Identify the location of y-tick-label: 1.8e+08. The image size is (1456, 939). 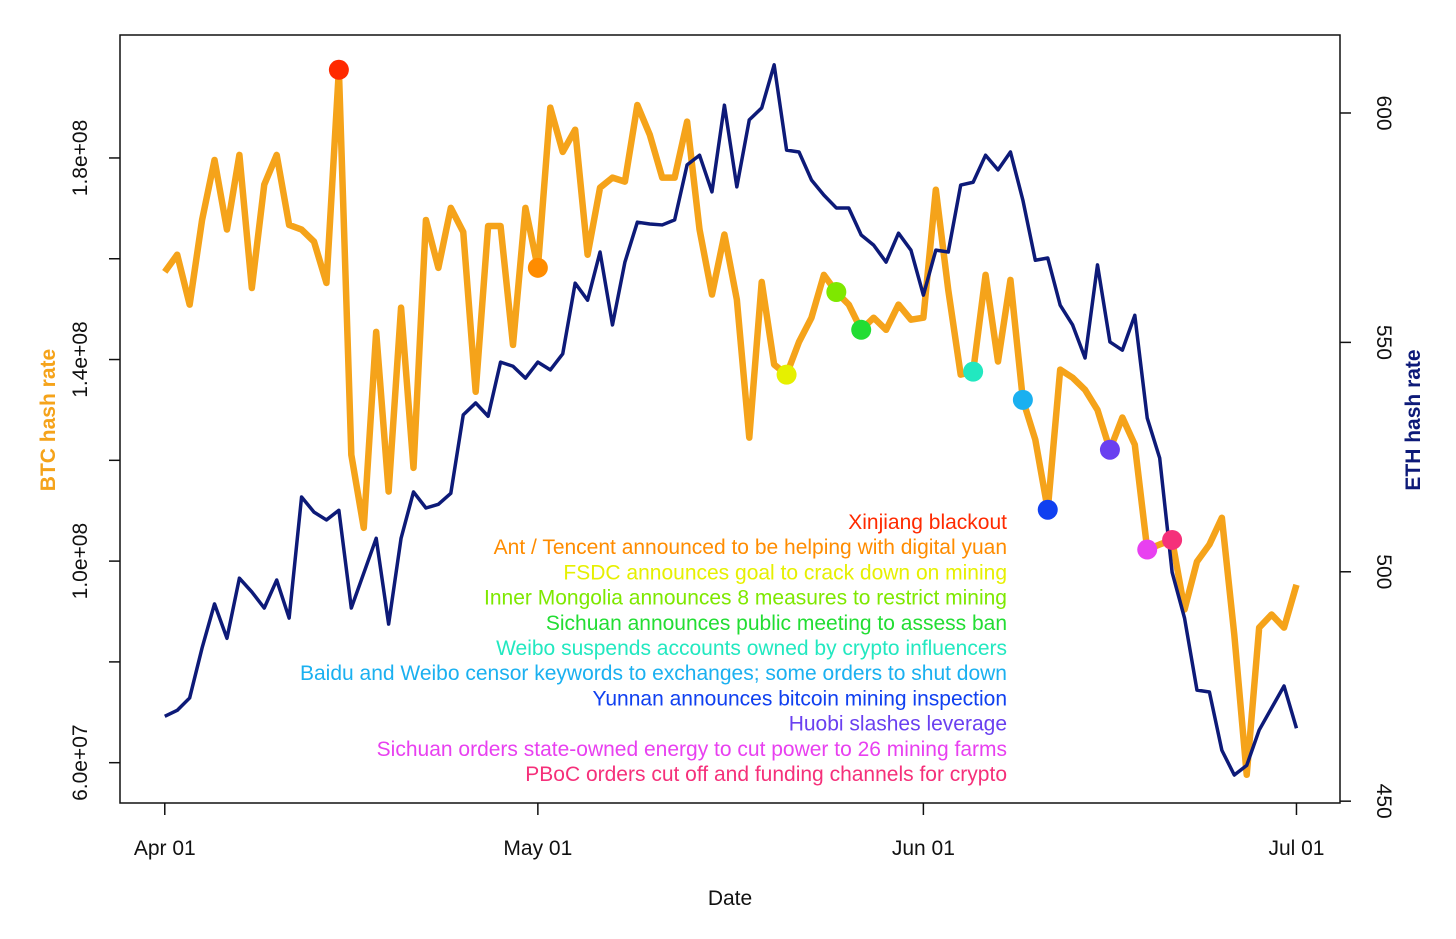
(80, 158).